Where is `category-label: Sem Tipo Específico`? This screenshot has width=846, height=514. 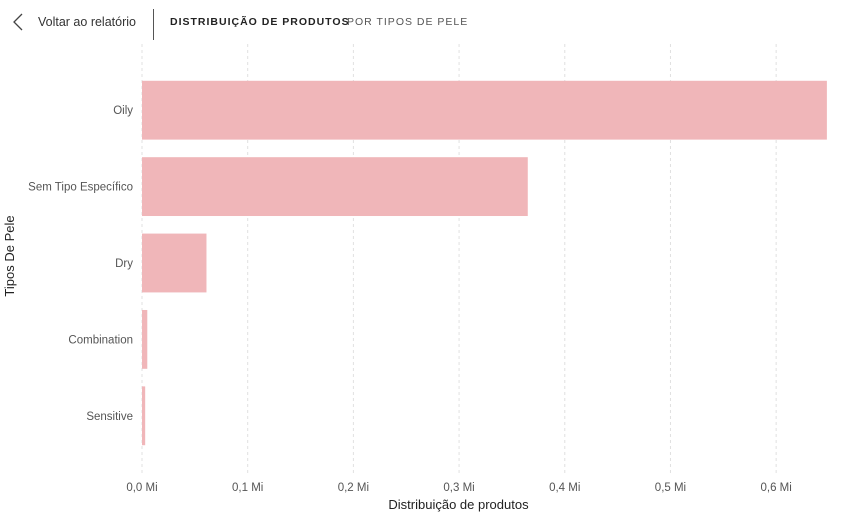 category-label: Sem Tipo Específico is located at coordinates (80, 188).